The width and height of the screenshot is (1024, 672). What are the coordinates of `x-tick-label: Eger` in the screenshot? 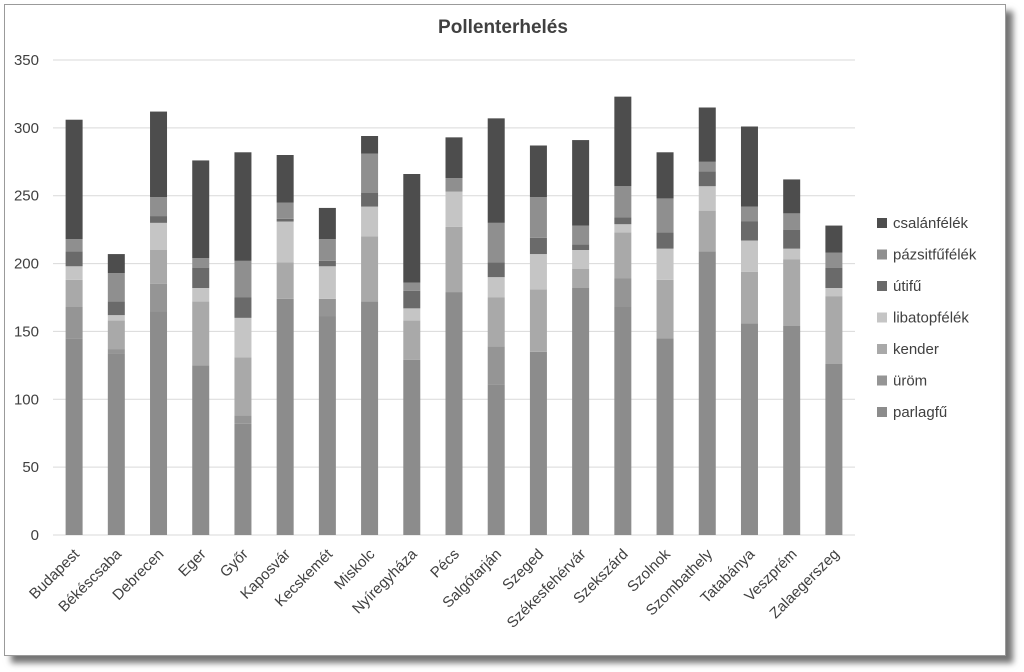 It's located at (192, 563).